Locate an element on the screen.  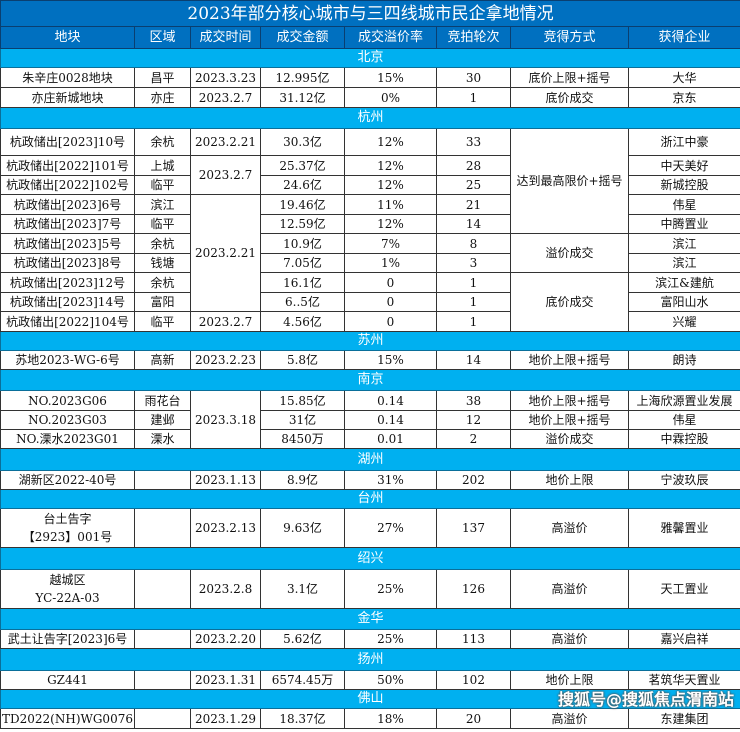
table-row: 杭政储出[2023]7号 临平 12.59亿 12% 14 中腾置业 is located at coordinates (370, 224).